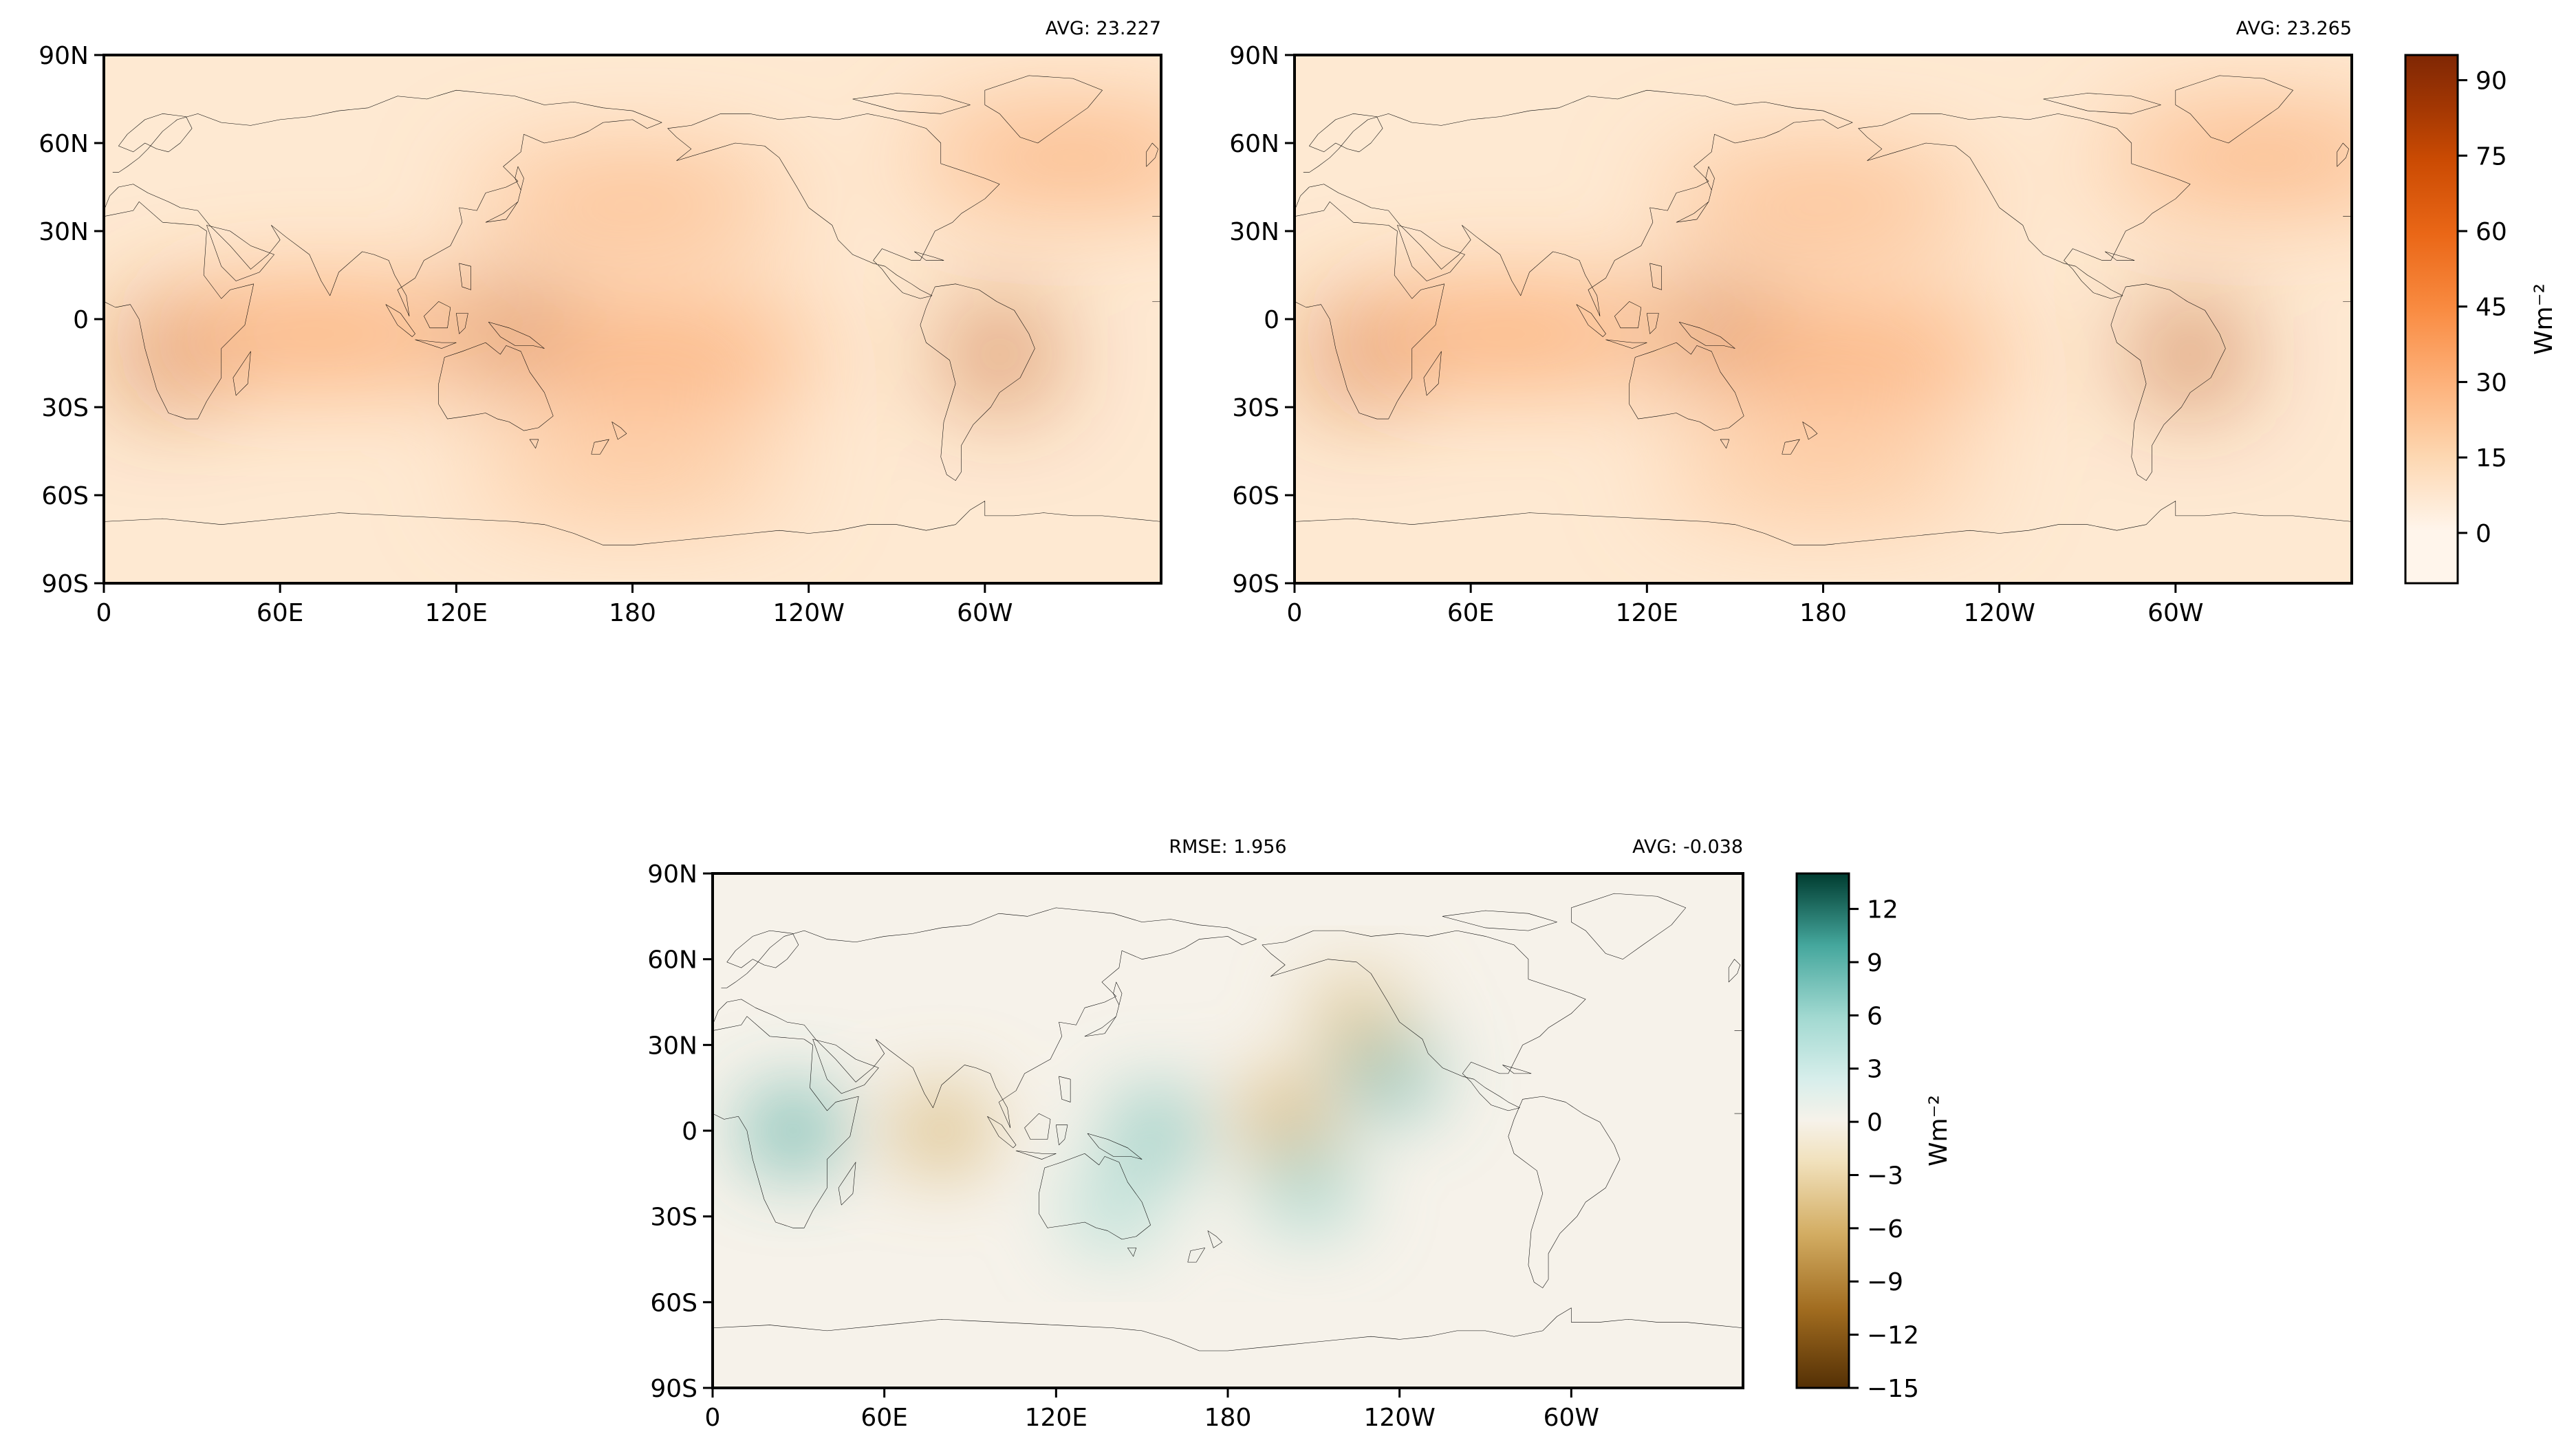 The height and width of the screenshot is (1456, 2565). Describe the element at coordinates (1875, 1016) in the screenshot. I see `colorbar-tick-label: 6` at that location.